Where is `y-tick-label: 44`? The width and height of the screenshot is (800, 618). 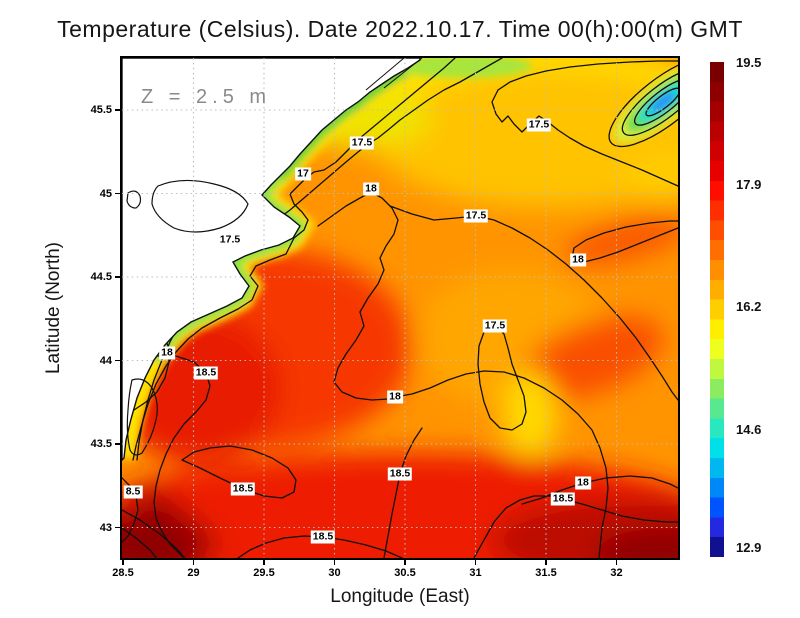
y-tick-label: 44 is located at coordinates (105, 360).